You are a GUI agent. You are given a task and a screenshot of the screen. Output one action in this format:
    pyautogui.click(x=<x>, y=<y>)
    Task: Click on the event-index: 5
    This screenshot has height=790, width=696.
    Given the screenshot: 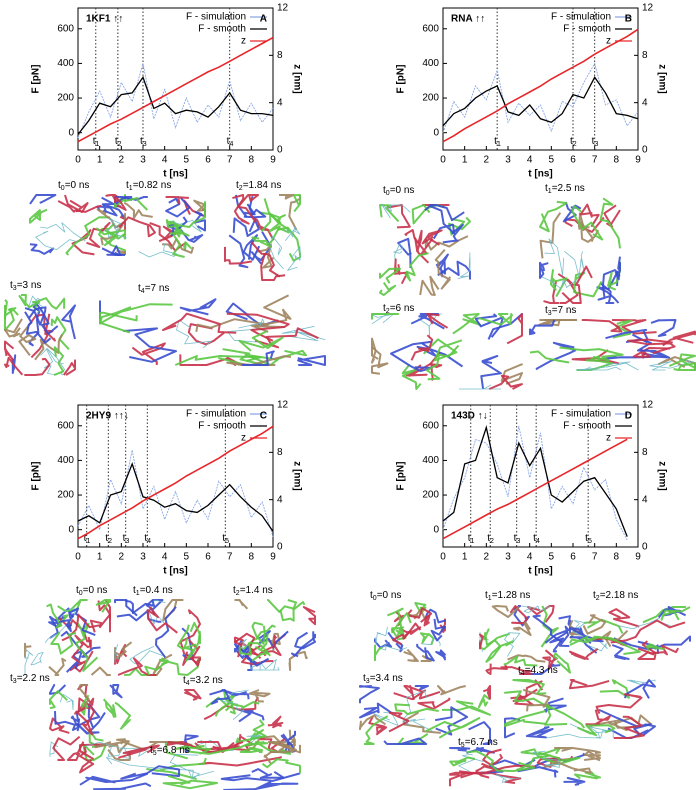 What is the action you would take?
    pyautogui.click(x=227, y=541)
    